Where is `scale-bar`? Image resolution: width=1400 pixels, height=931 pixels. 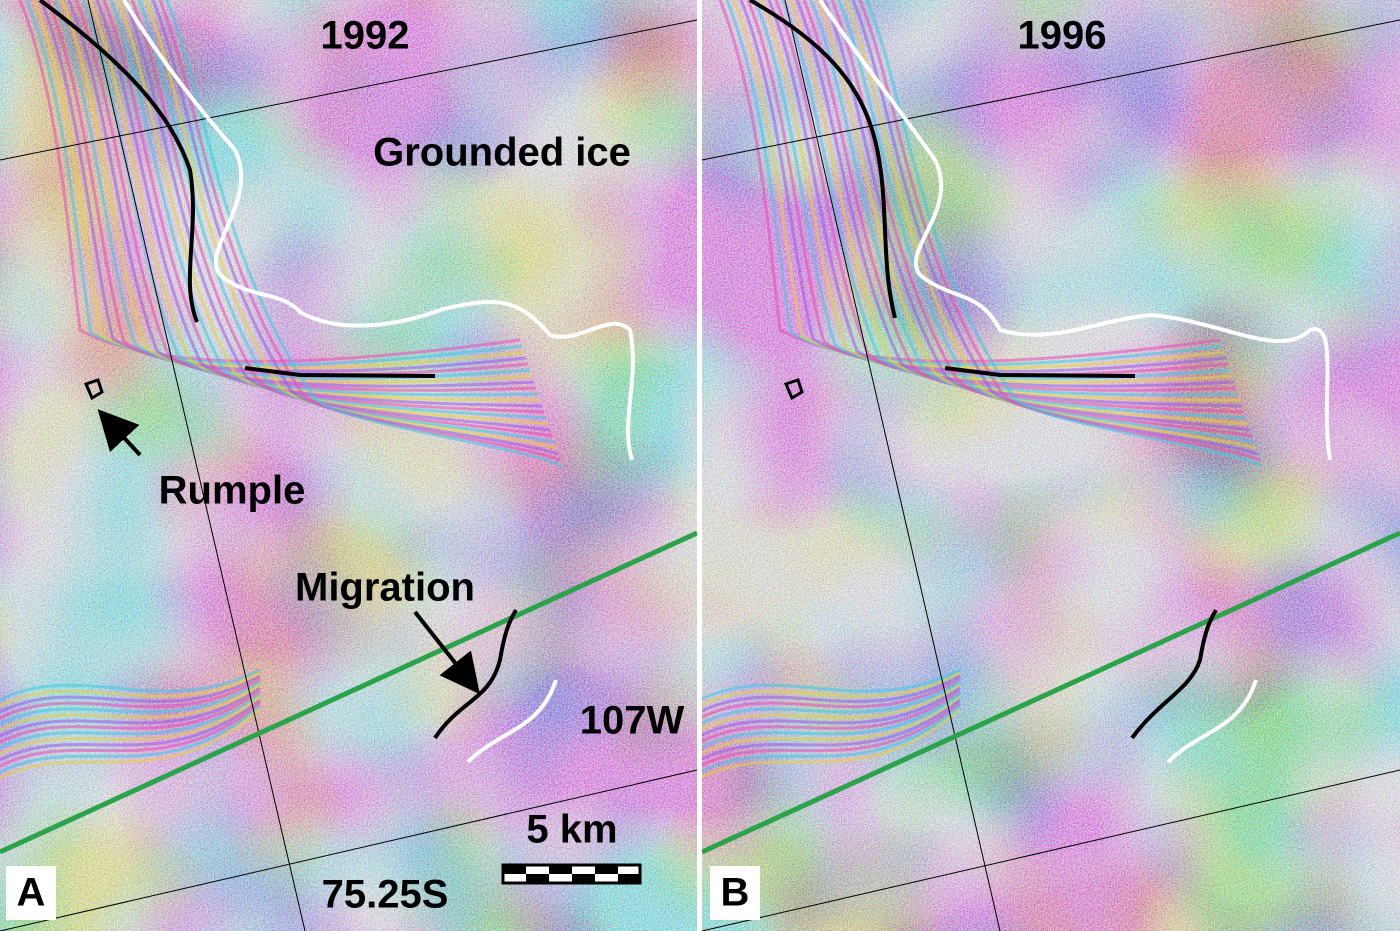
scale-bar is located at coordinates (571, 874).